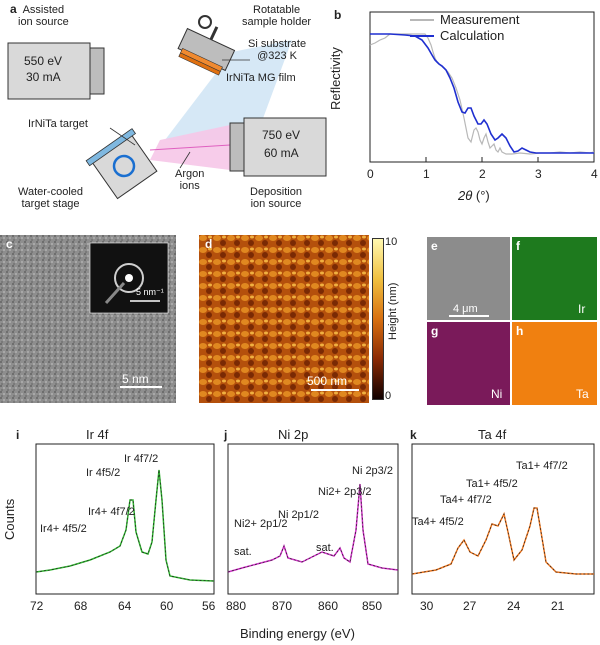  Describe the element at coordinates (426, 174) in the screenshot. I see `xtick-1: 1` at that location.